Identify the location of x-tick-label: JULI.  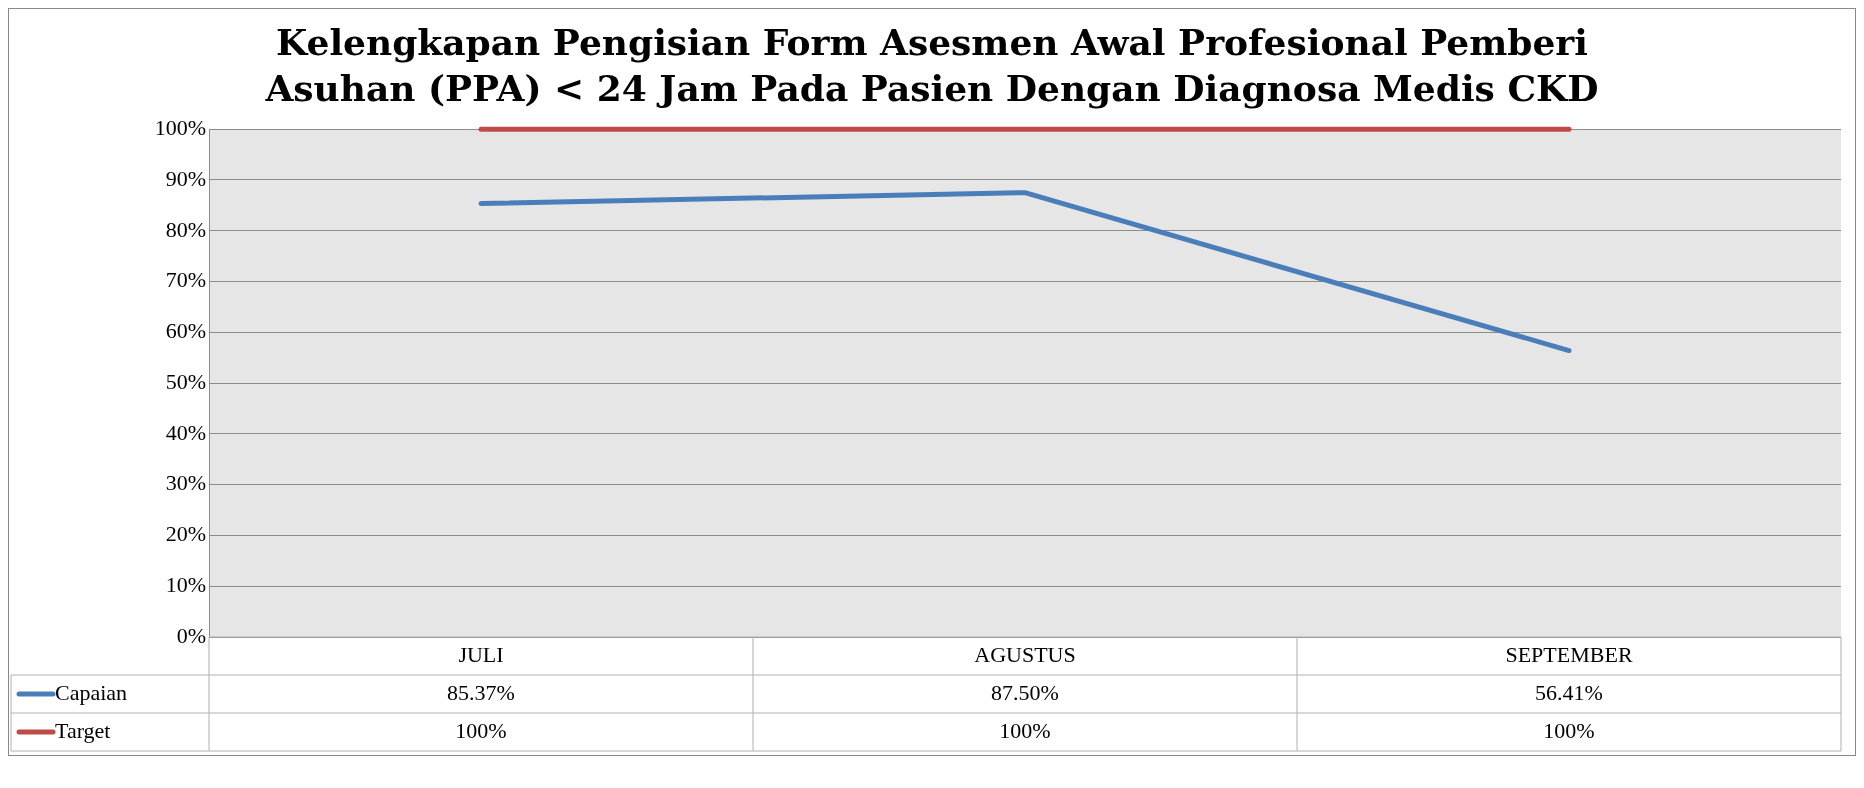
(481, 654).